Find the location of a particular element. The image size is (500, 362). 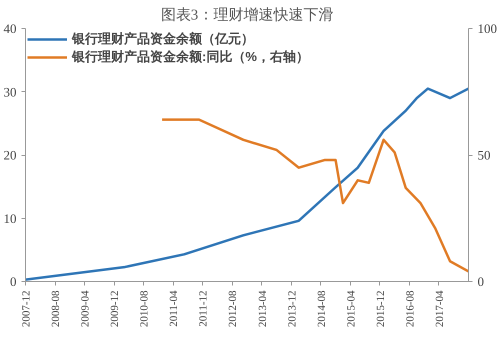

x-tick-label: 2015-12 is located at coordinates (380, 309).